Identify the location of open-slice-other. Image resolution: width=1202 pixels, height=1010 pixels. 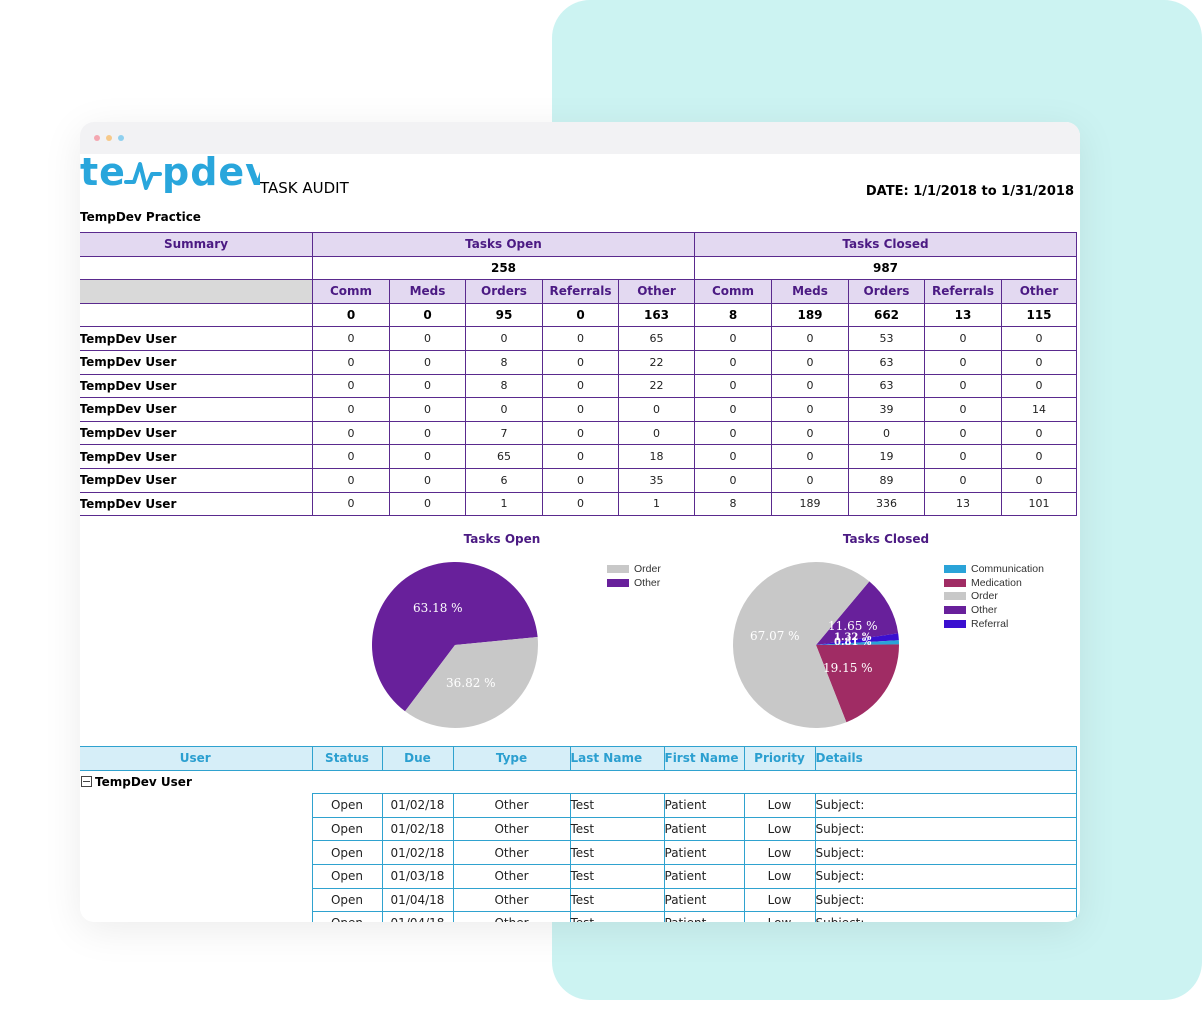
(454, 636).